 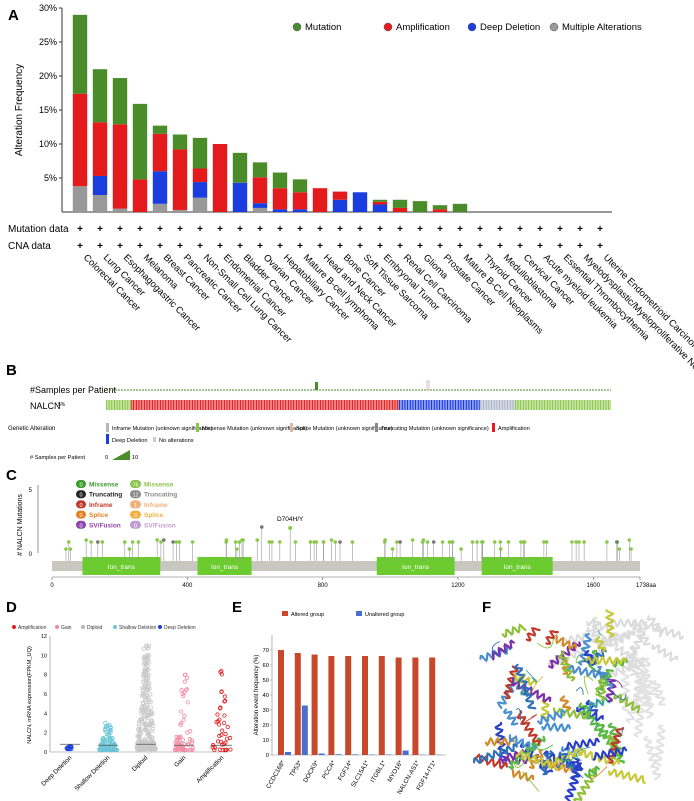 I want to click on b-scale-min: 0, so click(x=106, y=458).